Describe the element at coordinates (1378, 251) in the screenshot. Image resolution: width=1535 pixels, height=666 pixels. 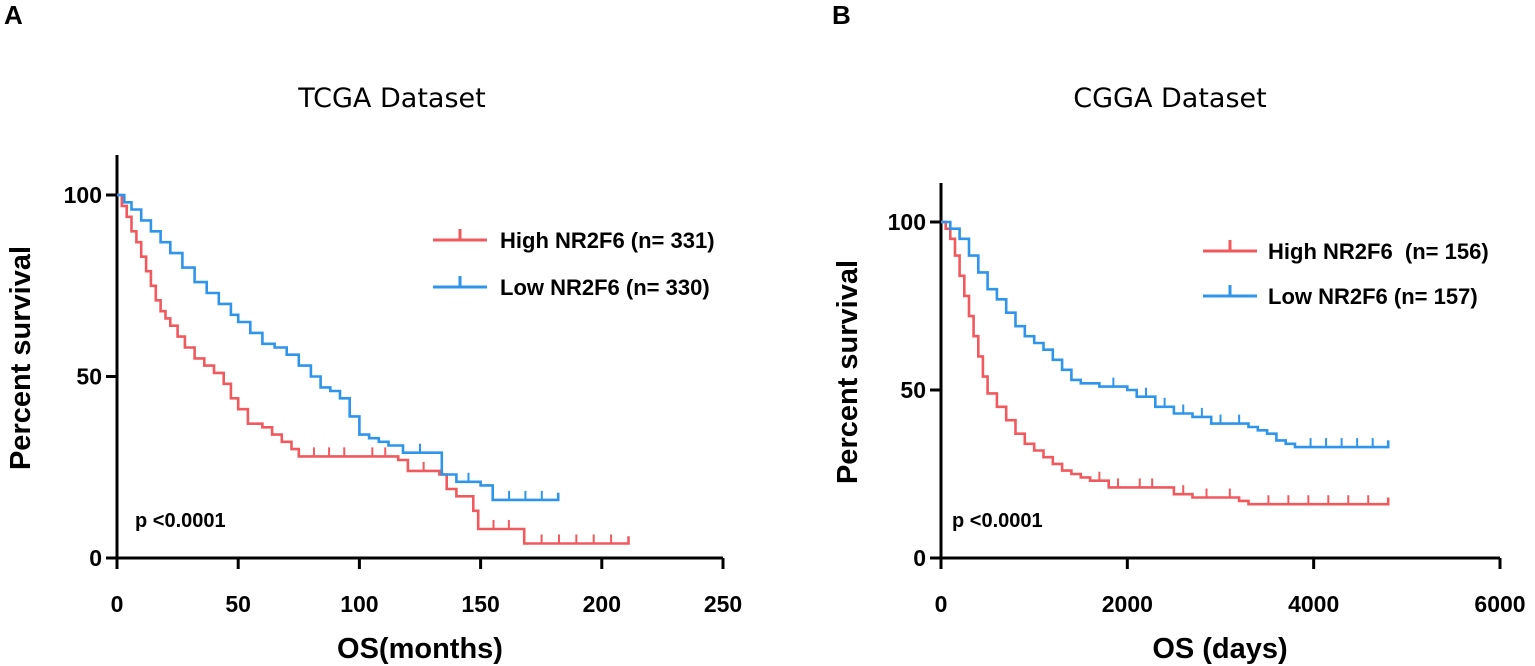
I see `panel-b-legend-label-high: High NR2F6 (n= 156)` at that location.